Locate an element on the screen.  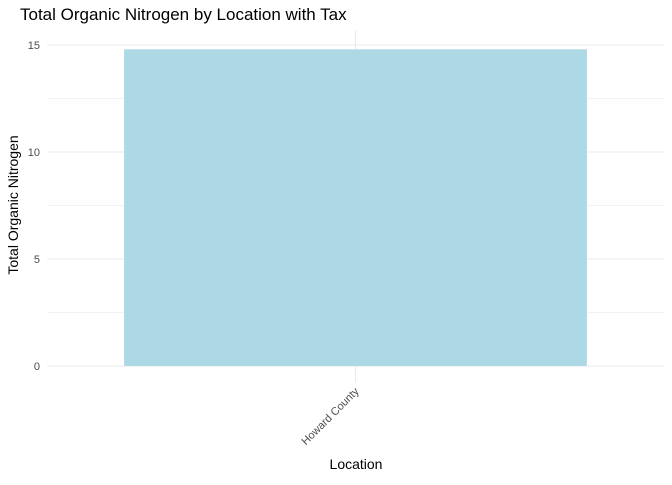
x-axis-label: Location is located at coordinates (356, 464).